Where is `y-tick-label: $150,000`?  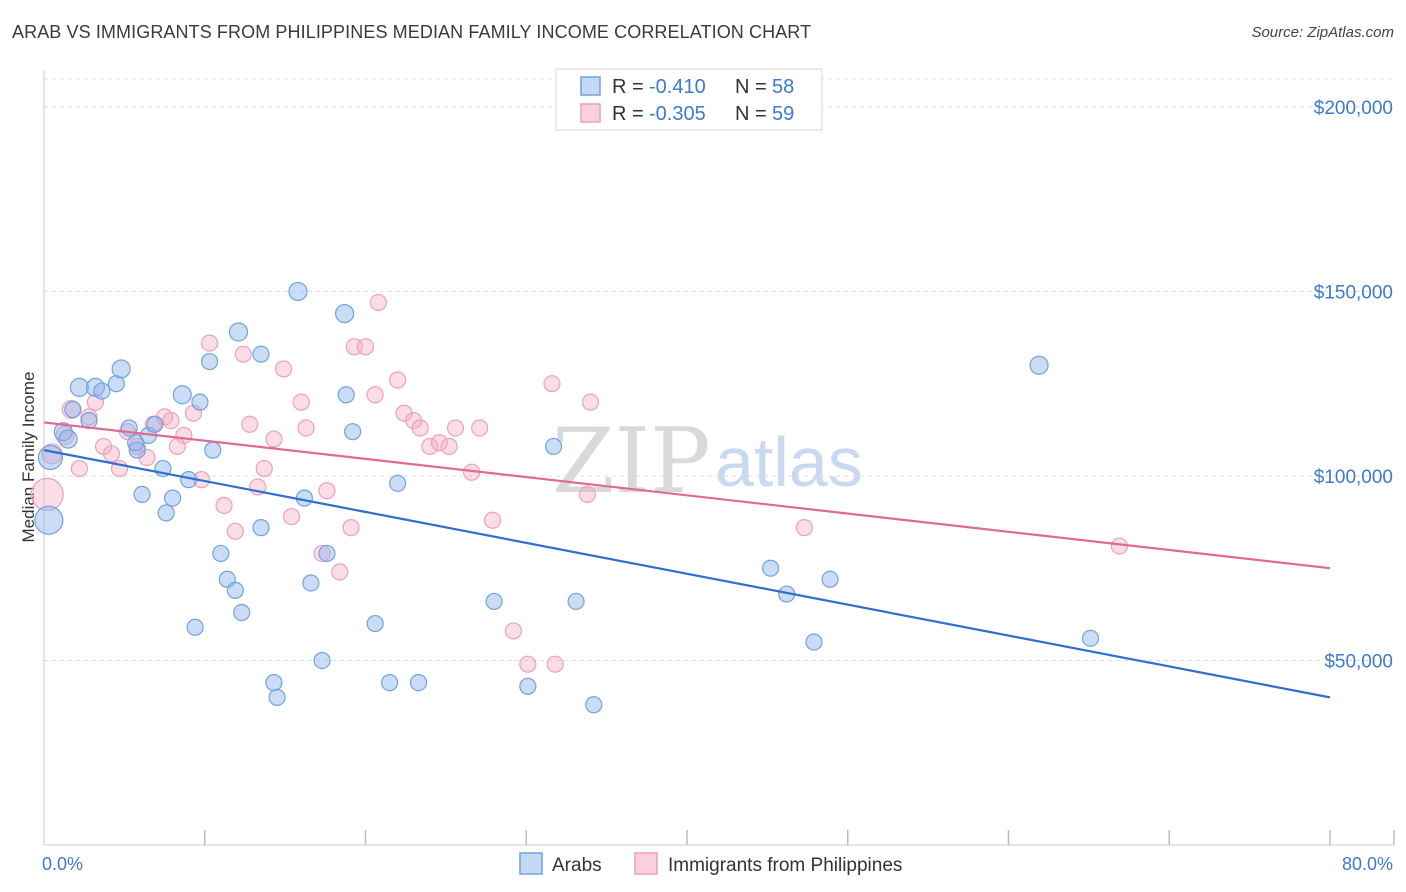
y-tick-label: $150,000 is located at coordinates (1353, 292).